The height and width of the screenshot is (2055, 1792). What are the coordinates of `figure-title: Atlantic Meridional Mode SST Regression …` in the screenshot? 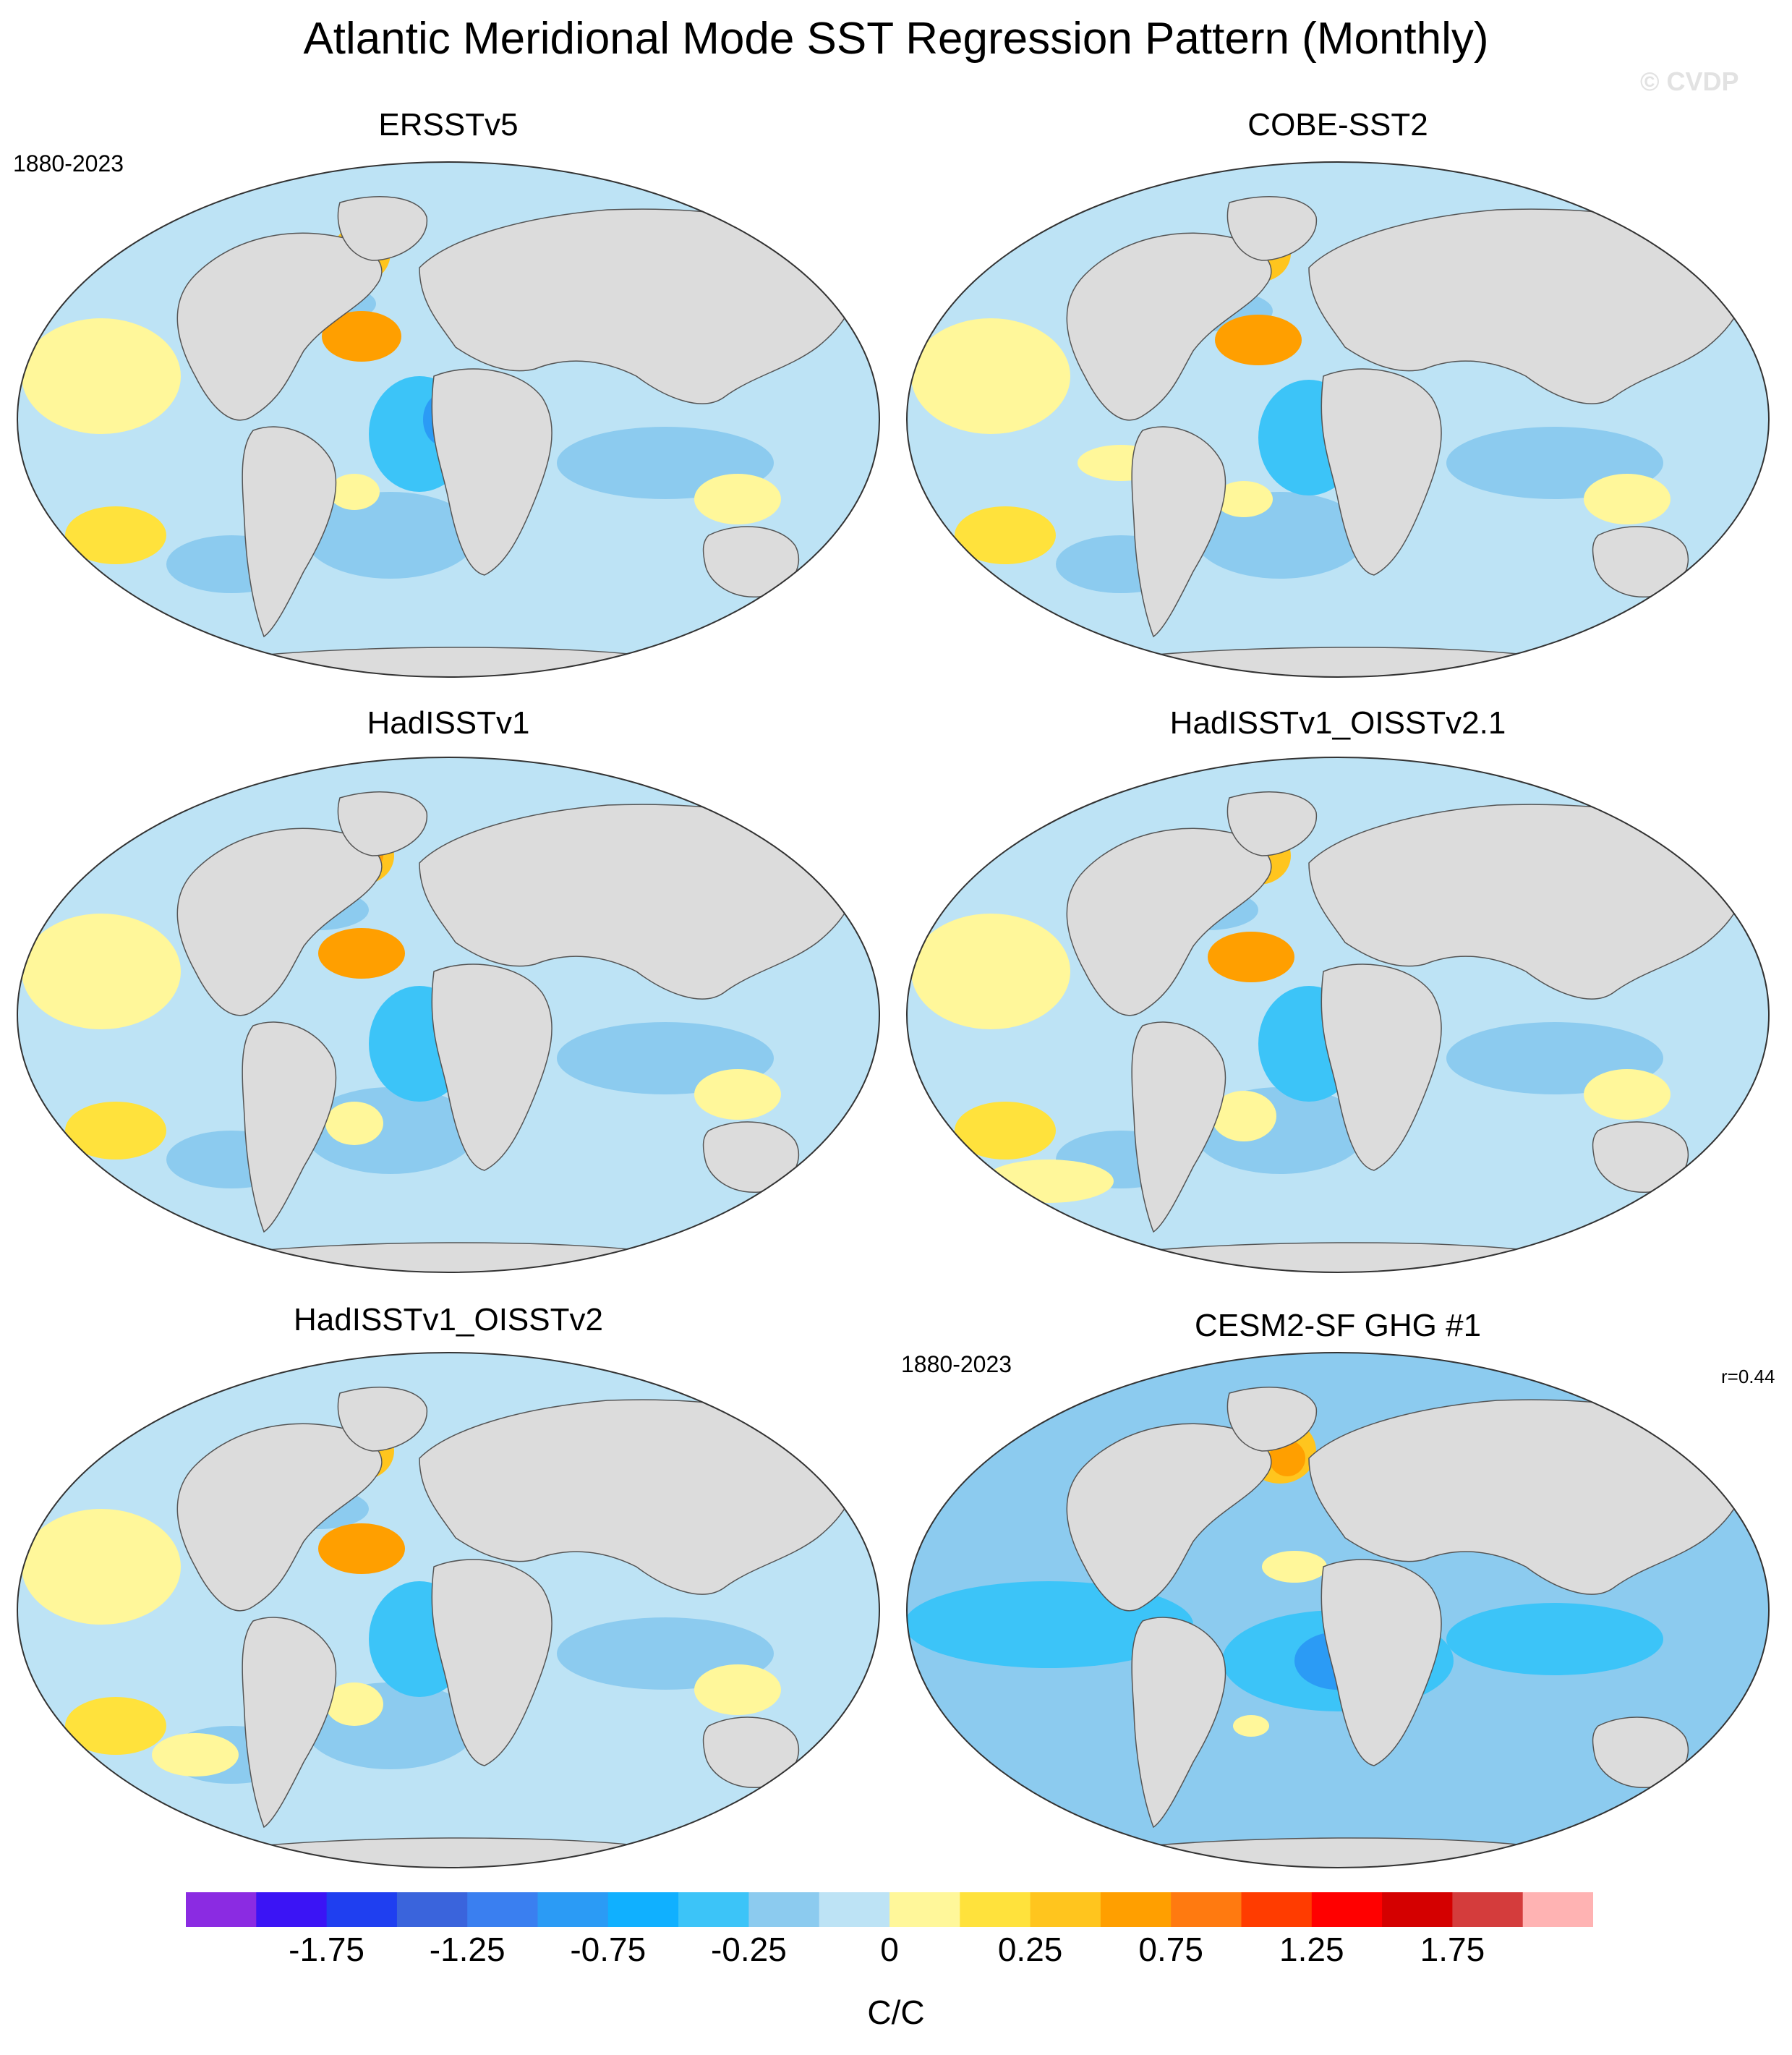 It's located at (896, 39).